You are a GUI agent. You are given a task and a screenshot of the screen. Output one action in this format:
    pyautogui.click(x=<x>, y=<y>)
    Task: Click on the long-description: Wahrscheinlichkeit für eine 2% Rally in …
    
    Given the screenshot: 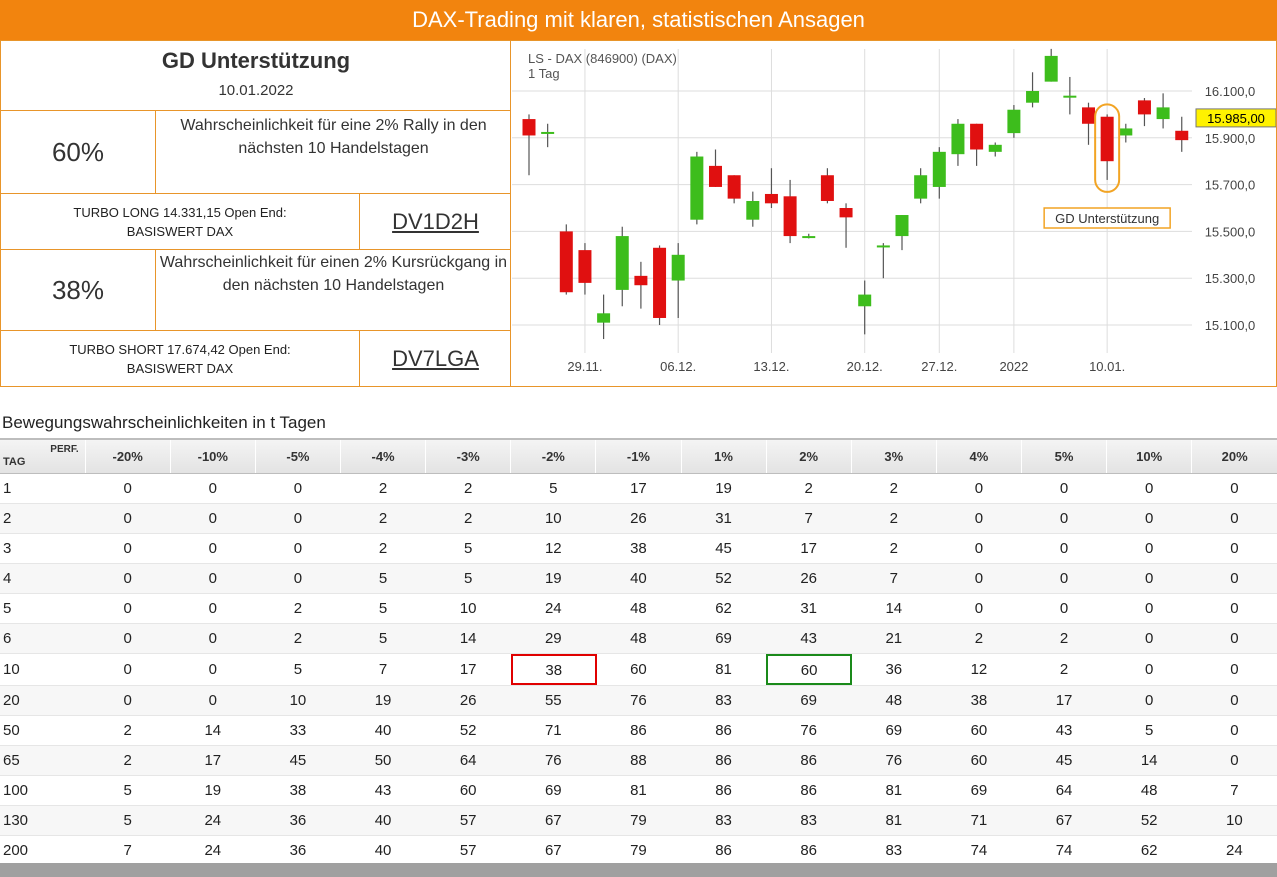 What is the action you would take?
    pyautogui.click(x=333, y=152)
    